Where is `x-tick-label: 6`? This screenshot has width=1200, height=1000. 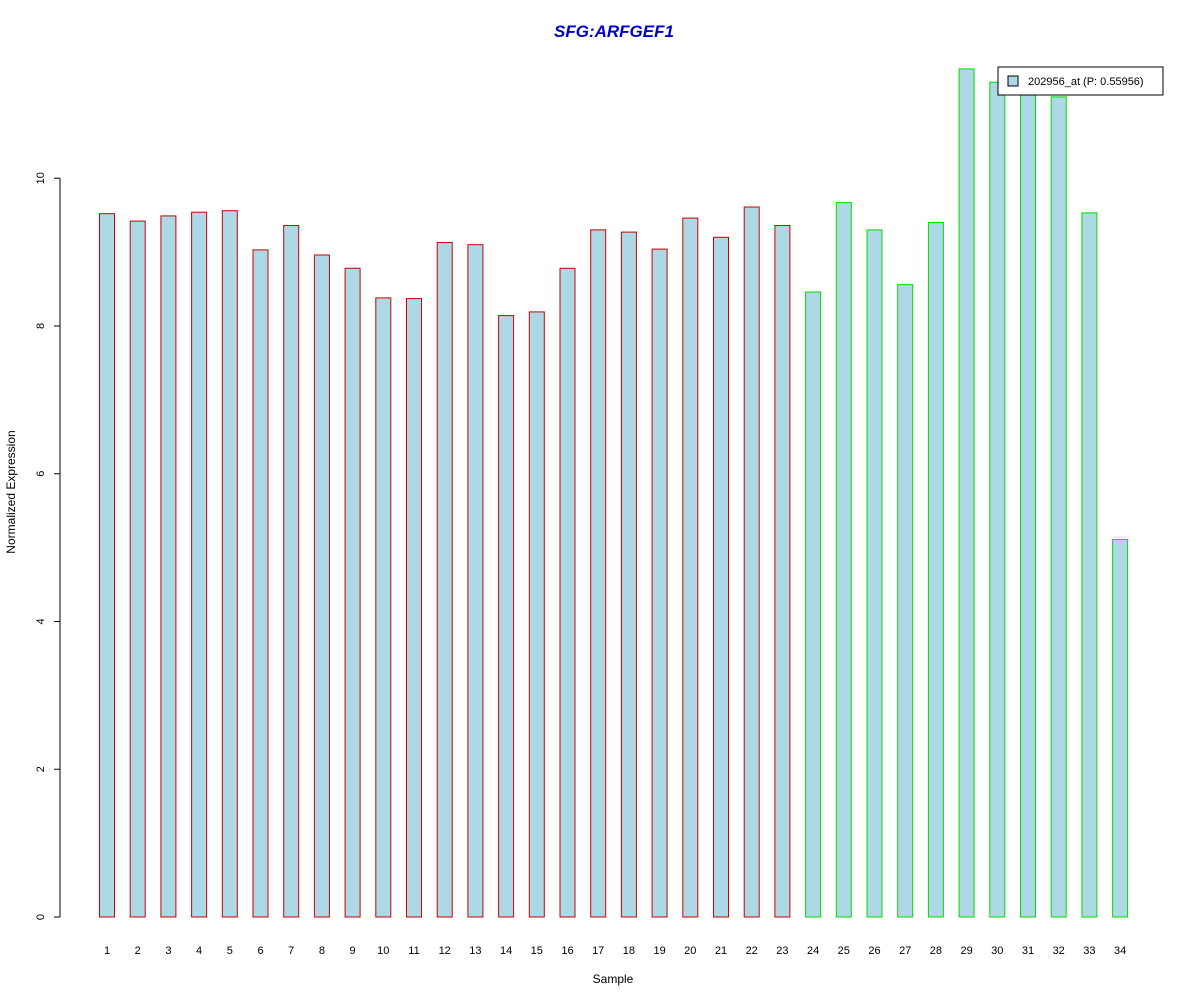
x-tick-label: 6 is located at coordinates (260, 951).